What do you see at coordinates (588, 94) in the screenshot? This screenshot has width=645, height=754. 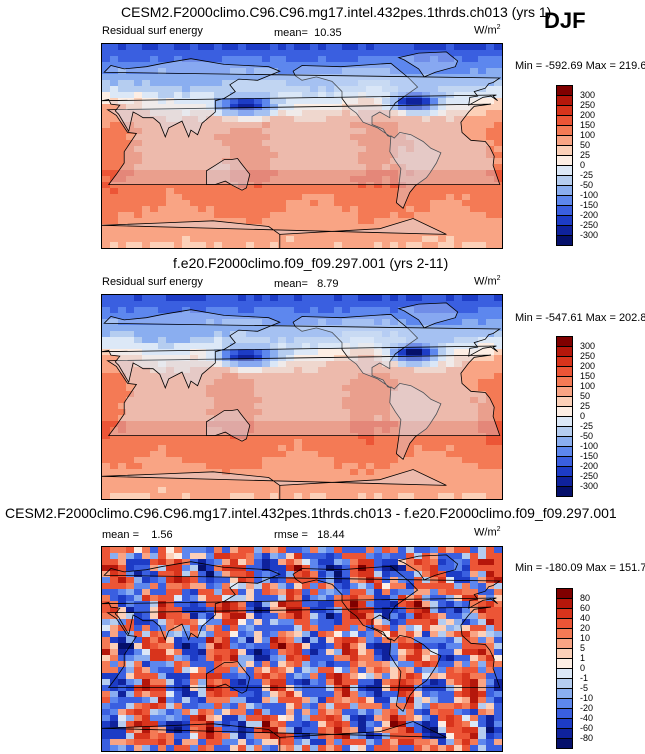 I see `colorbar-tick-label: 300` at bounding box center [588, 94].